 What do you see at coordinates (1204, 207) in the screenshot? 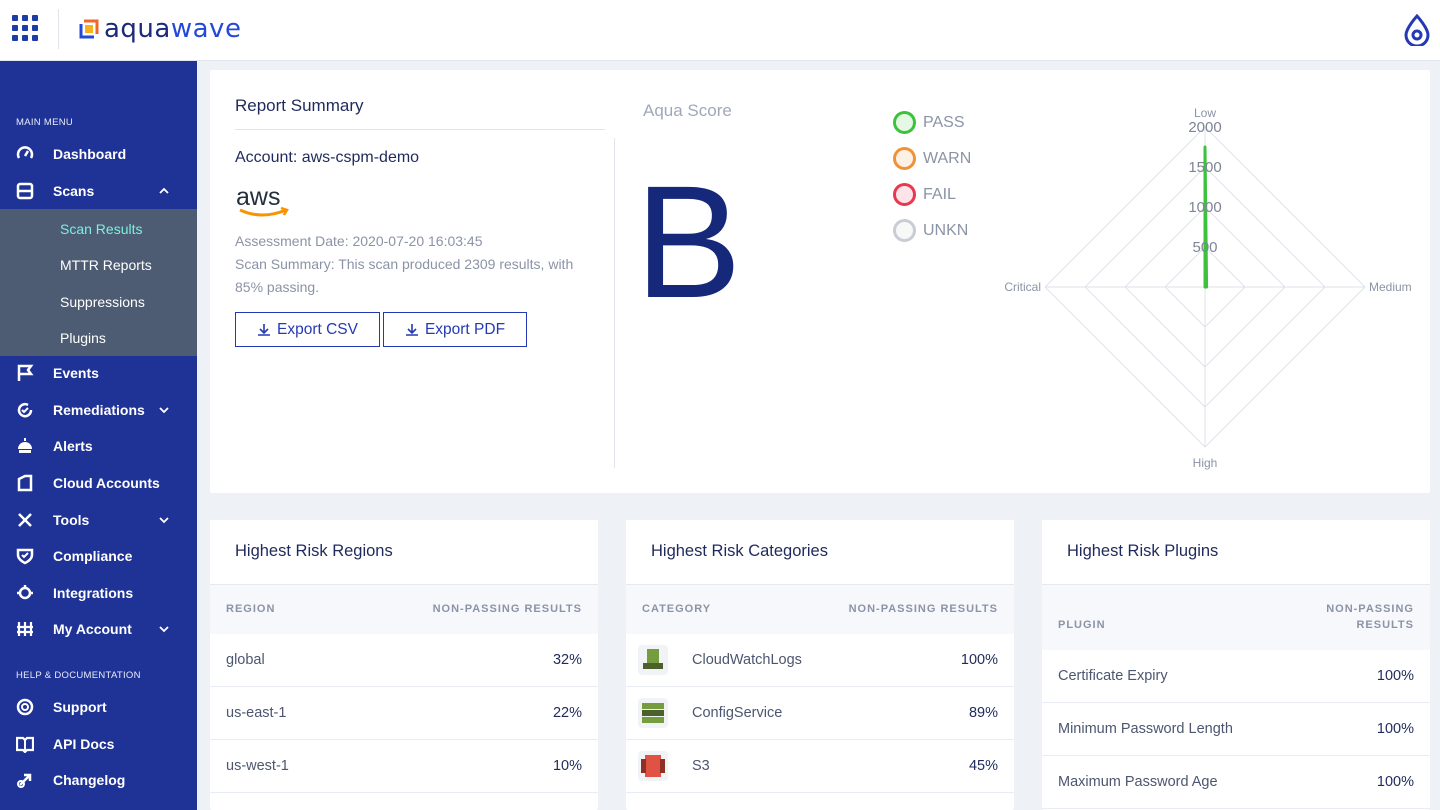
I see `radar-tick-label: 1000` at bounding box center [1204, 207].